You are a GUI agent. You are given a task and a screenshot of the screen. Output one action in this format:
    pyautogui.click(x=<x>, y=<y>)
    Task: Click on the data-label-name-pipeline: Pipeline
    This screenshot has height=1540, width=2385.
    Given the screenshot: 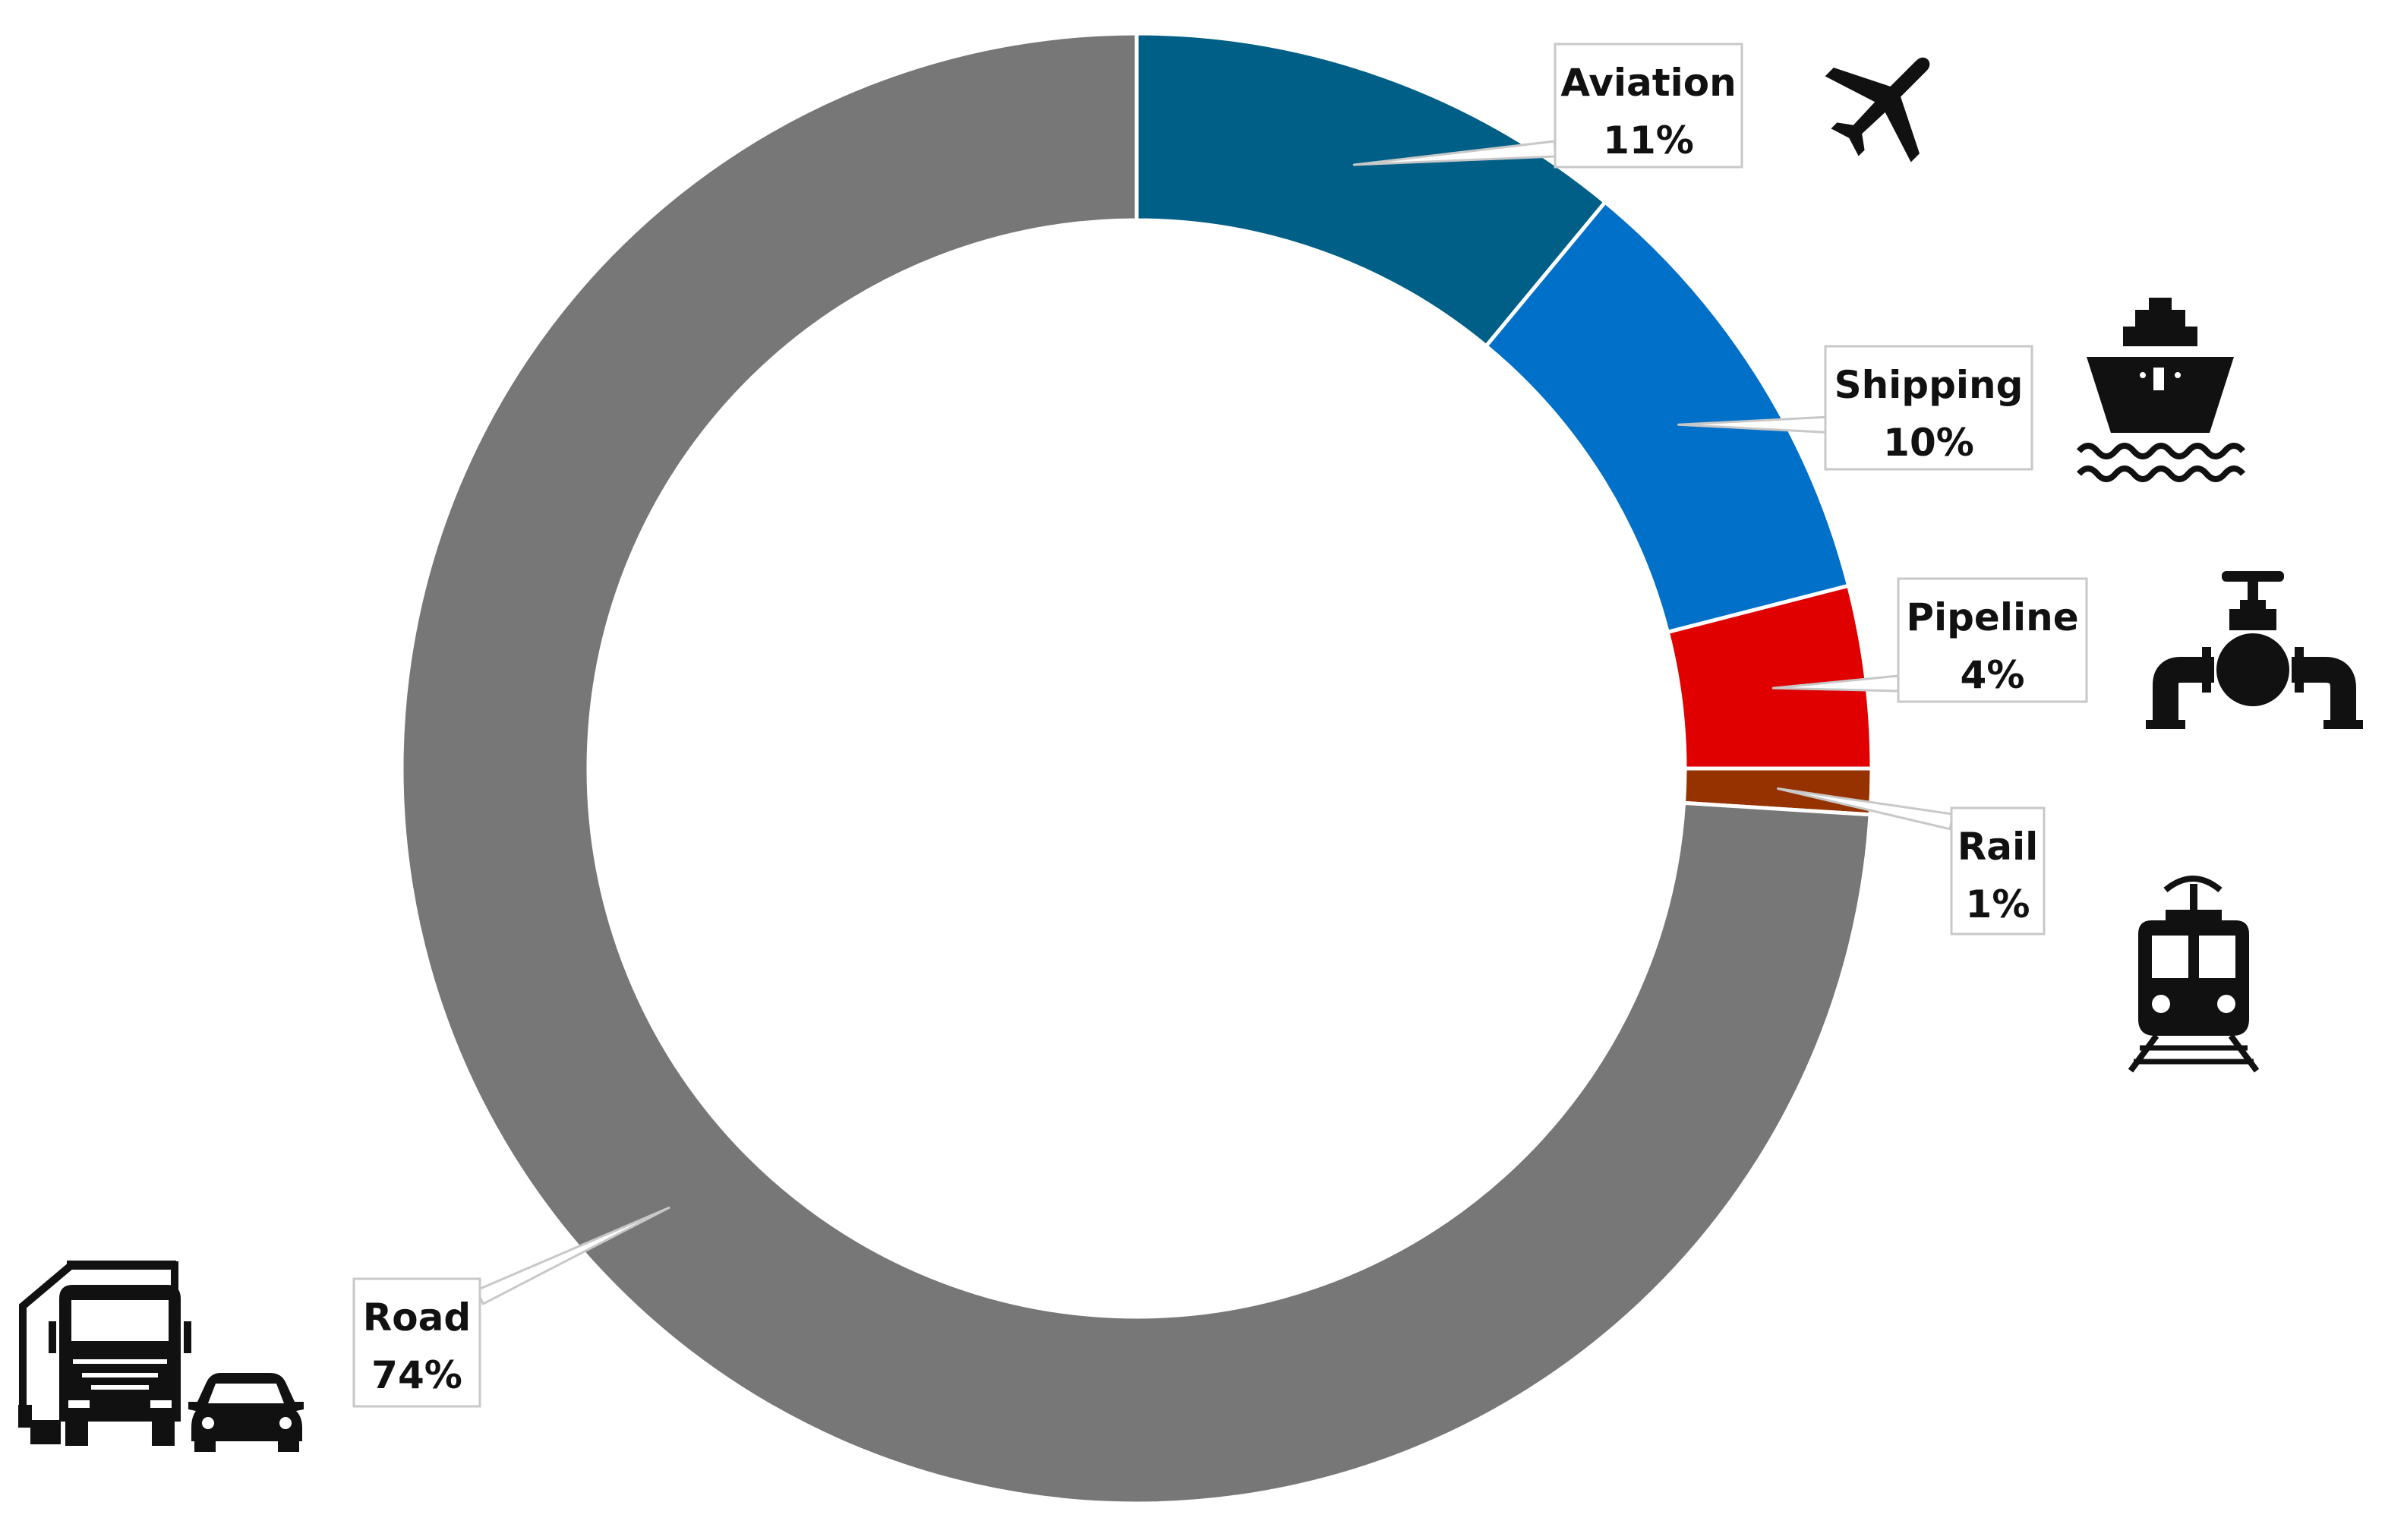 What is the action you would take?
    pyautogui.click(x=1992, y=617)
    